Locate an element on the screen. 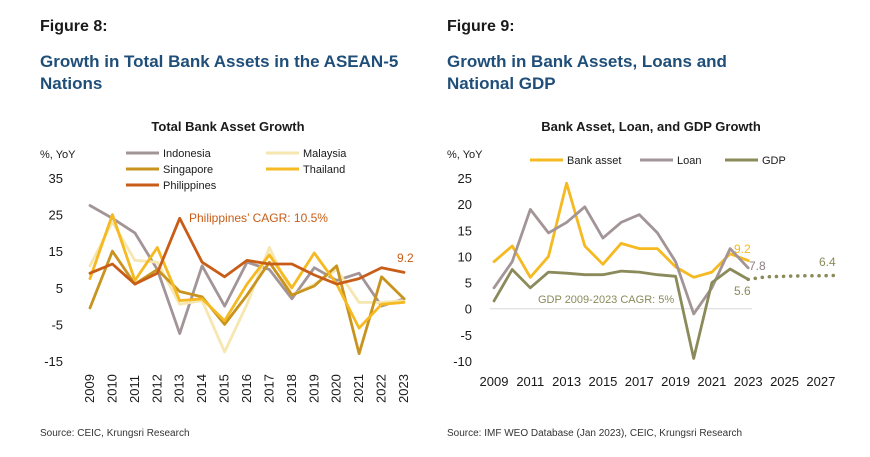 The height and width of the screenshot is (457, 870). chart2-y-tick-label: 15 is located at coordinates (465, 230).